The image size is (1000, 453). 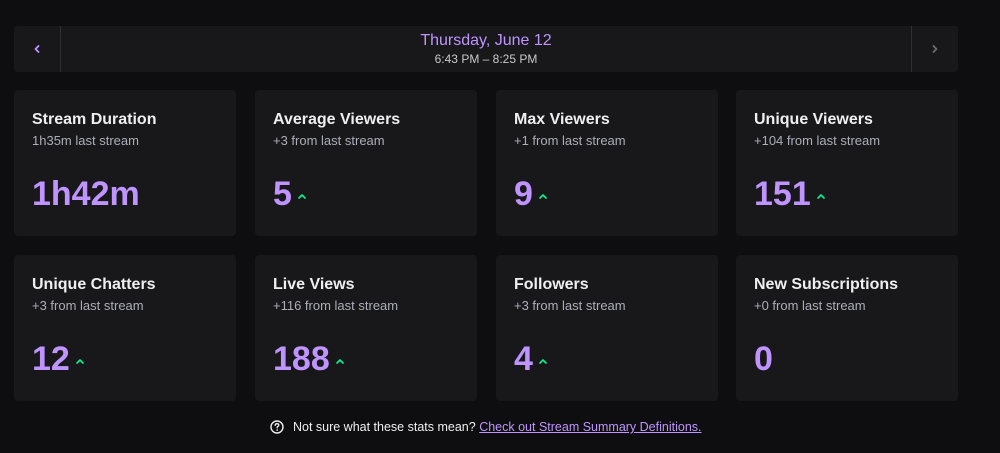 I want to click on stat-value: 1h42m, so click(x=86, y=194).